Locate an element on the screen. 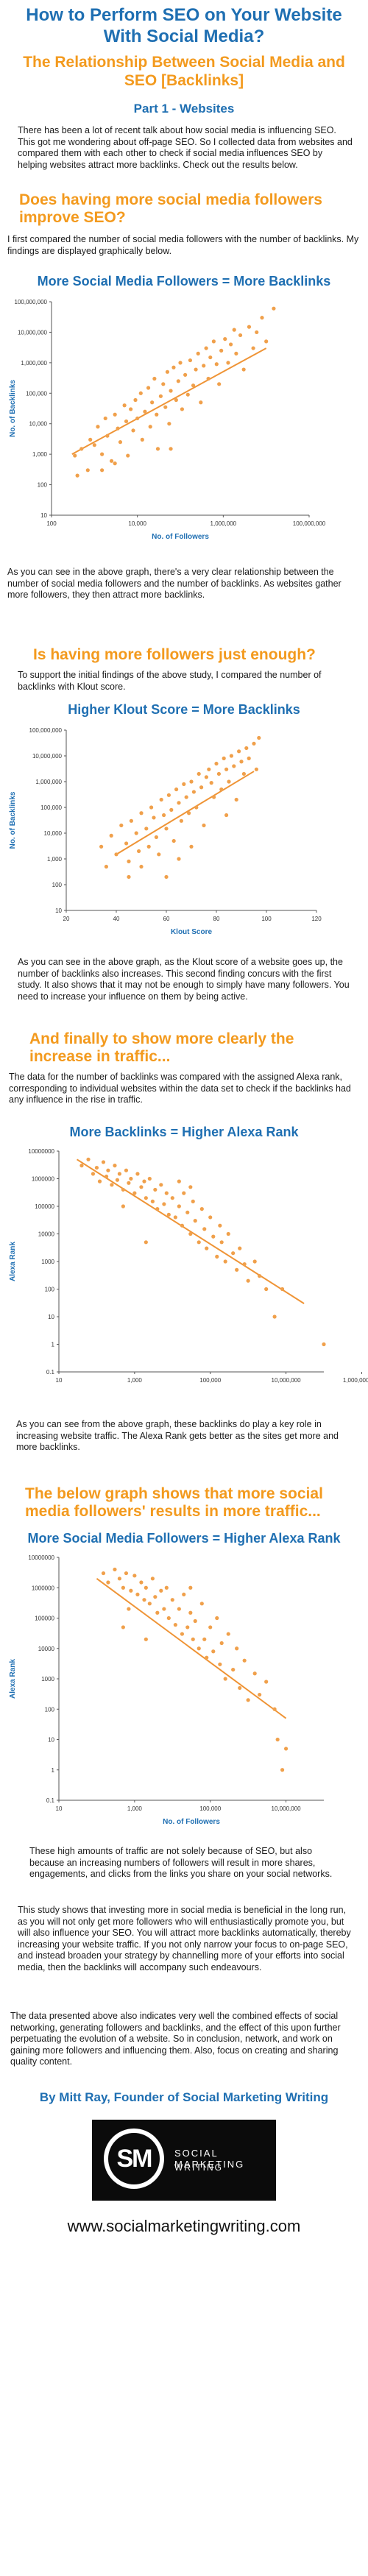 This screenshot has height=2576, width=368. section2-heading: Is having more followers just enough? is located at coordinates (174, 654).